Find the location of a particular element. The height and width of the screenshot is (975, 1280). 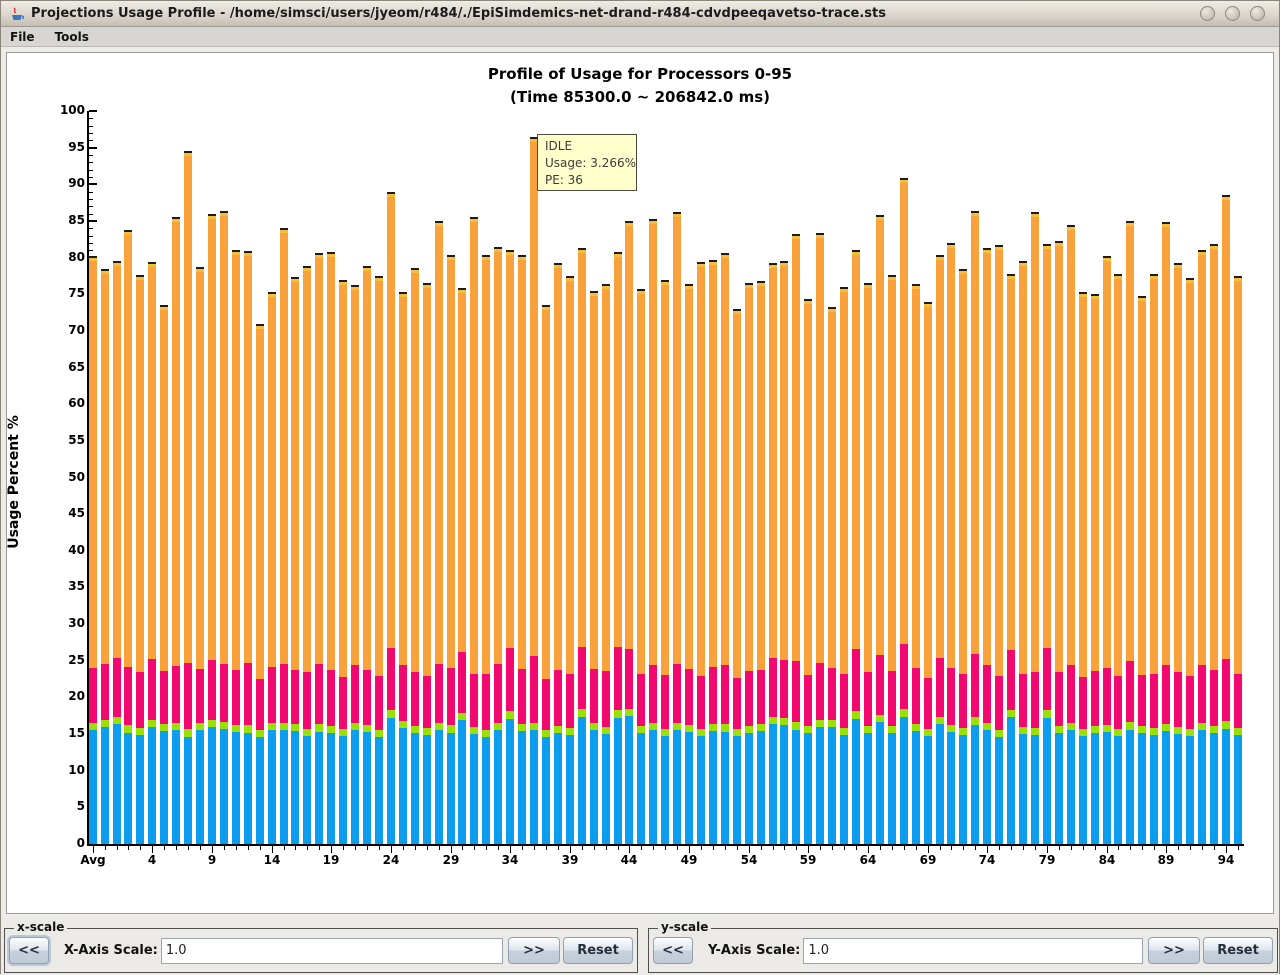

y-scale-reset-button: Reset is located at coordinates (1238, 950).